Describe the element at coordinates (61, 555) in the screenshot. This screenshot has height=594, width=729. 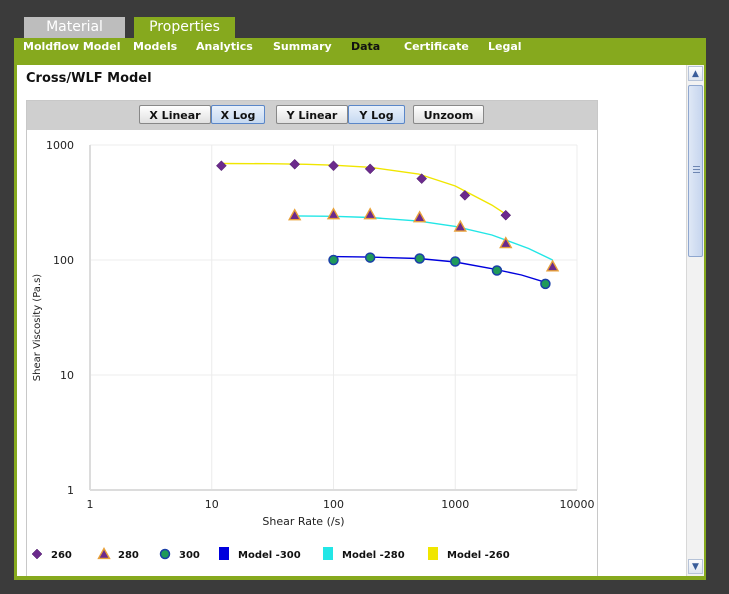
I see `legend-label: 260` at that location.